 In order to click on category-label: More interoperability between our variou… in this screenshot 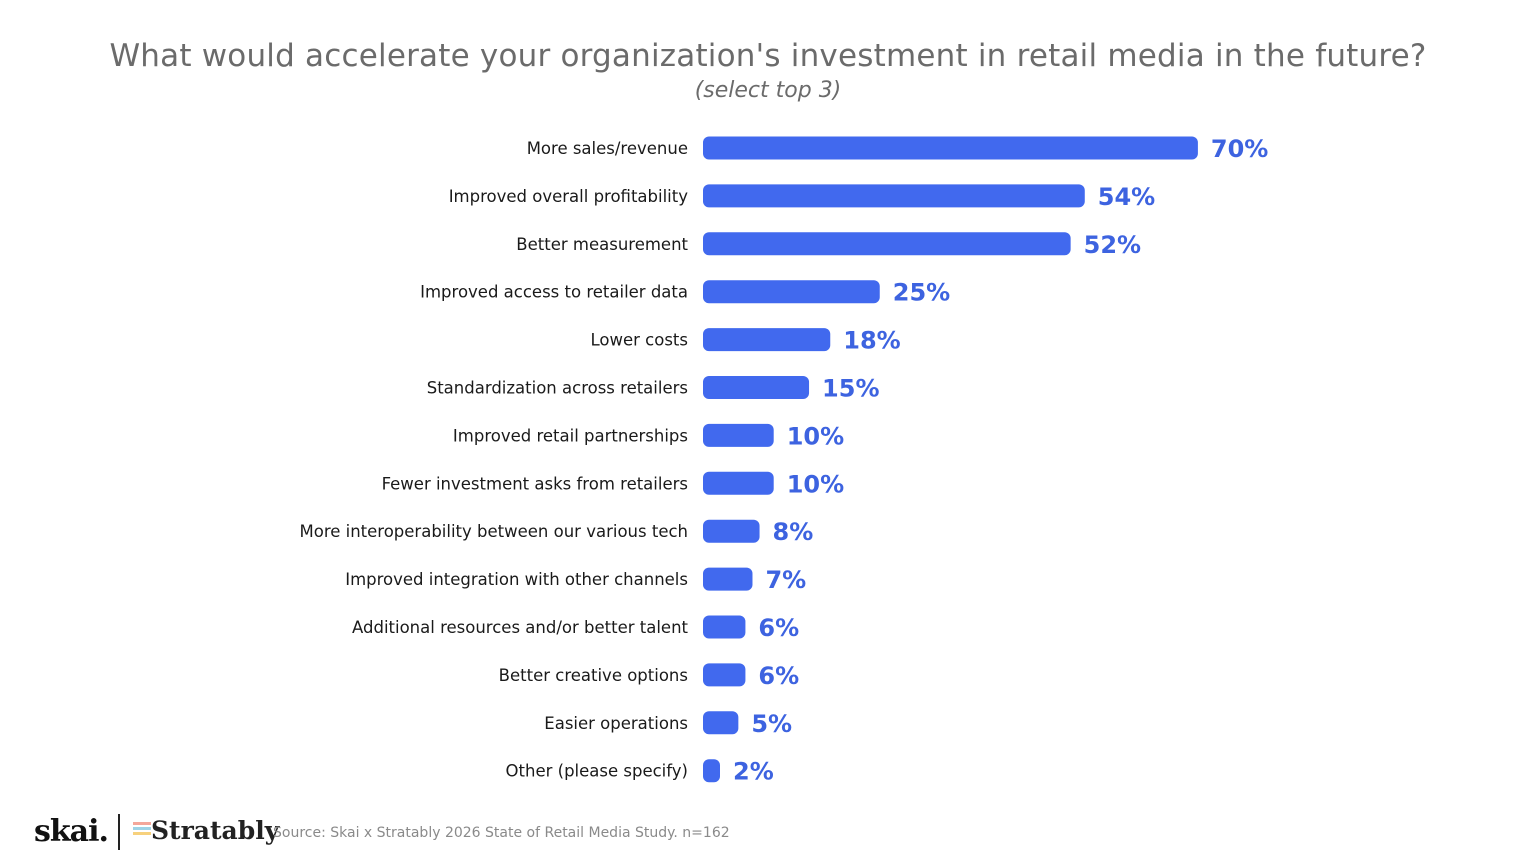, I will do `click(493, 531)`.